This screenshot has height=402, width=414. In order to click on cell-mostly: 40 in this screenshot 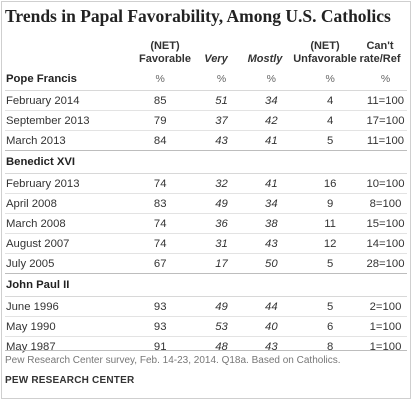, I will do `click(271, 326)`.